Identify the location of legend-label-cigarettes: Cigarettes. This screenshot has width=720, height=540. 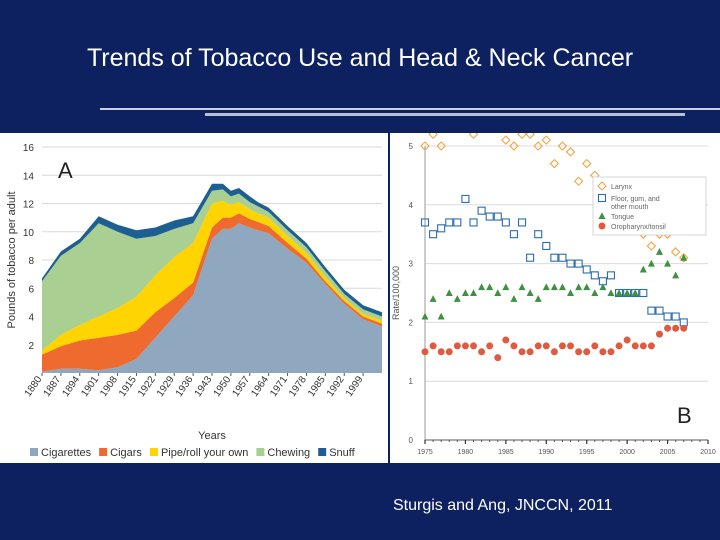
(66, 453).